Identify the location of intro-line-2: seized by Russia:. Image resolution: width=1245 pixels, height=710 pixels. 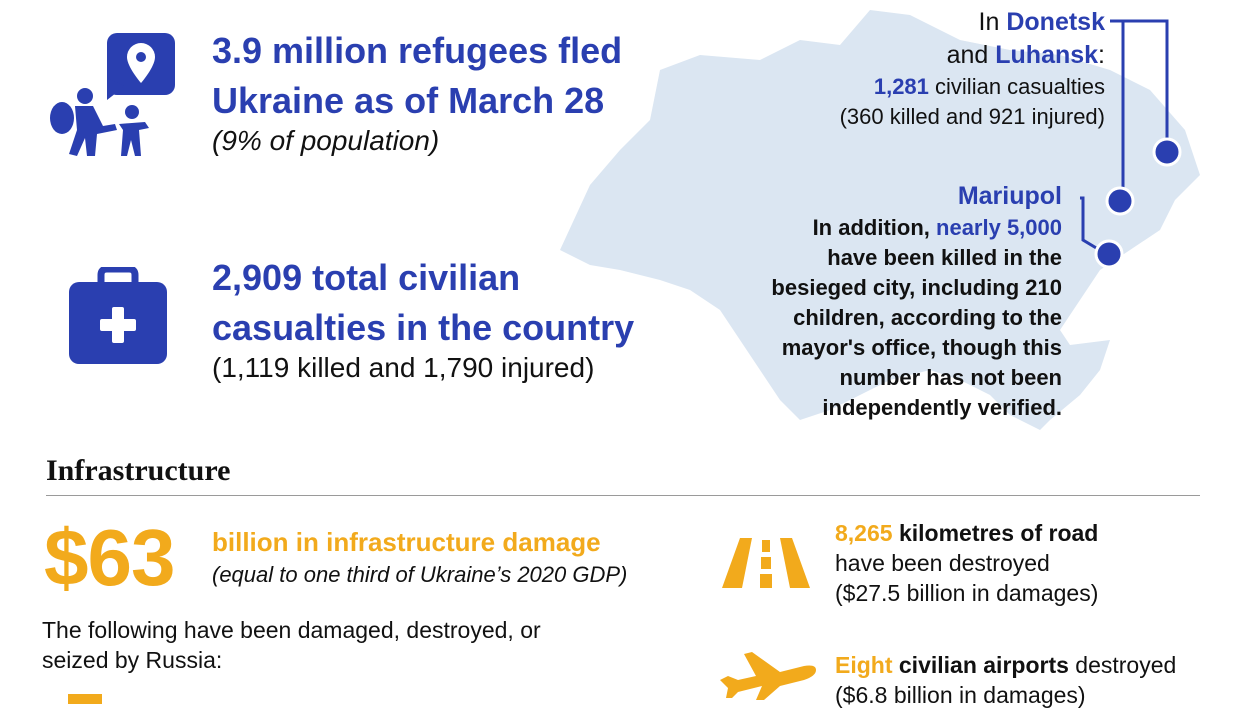
(132, 660).